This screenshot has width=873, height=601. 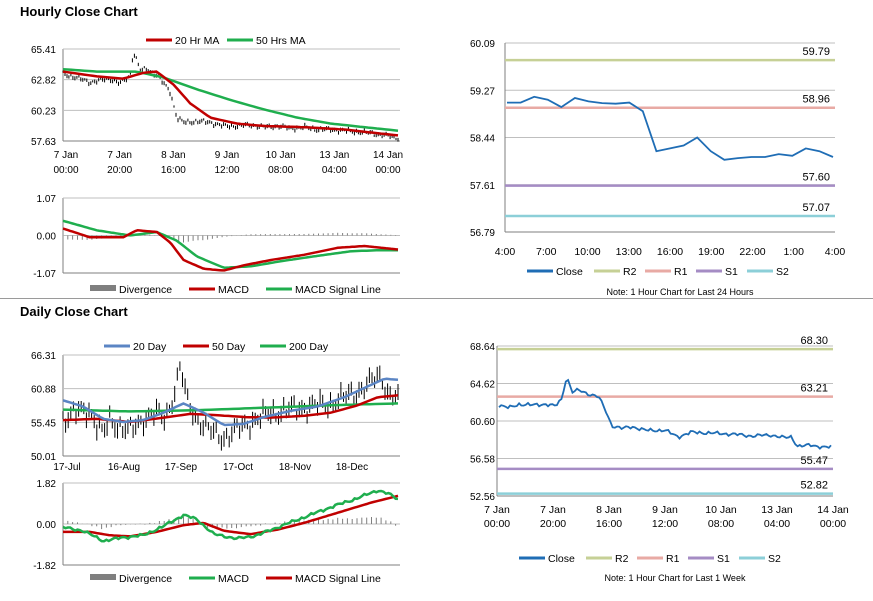 I want to click on weekly-pivot-x-tick-label: 20:00, so click(x=553, y=524).